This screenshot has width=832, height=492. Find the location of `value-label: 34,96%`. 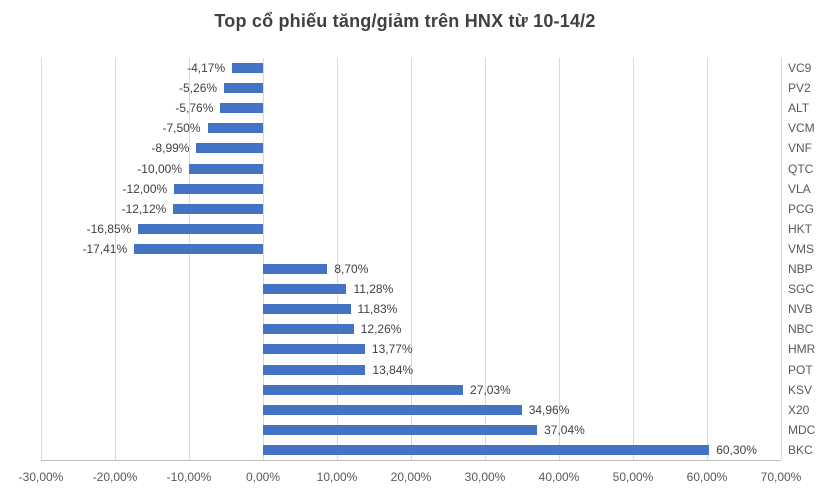

value-label: 34,96% is located at coordinates (549, 409).